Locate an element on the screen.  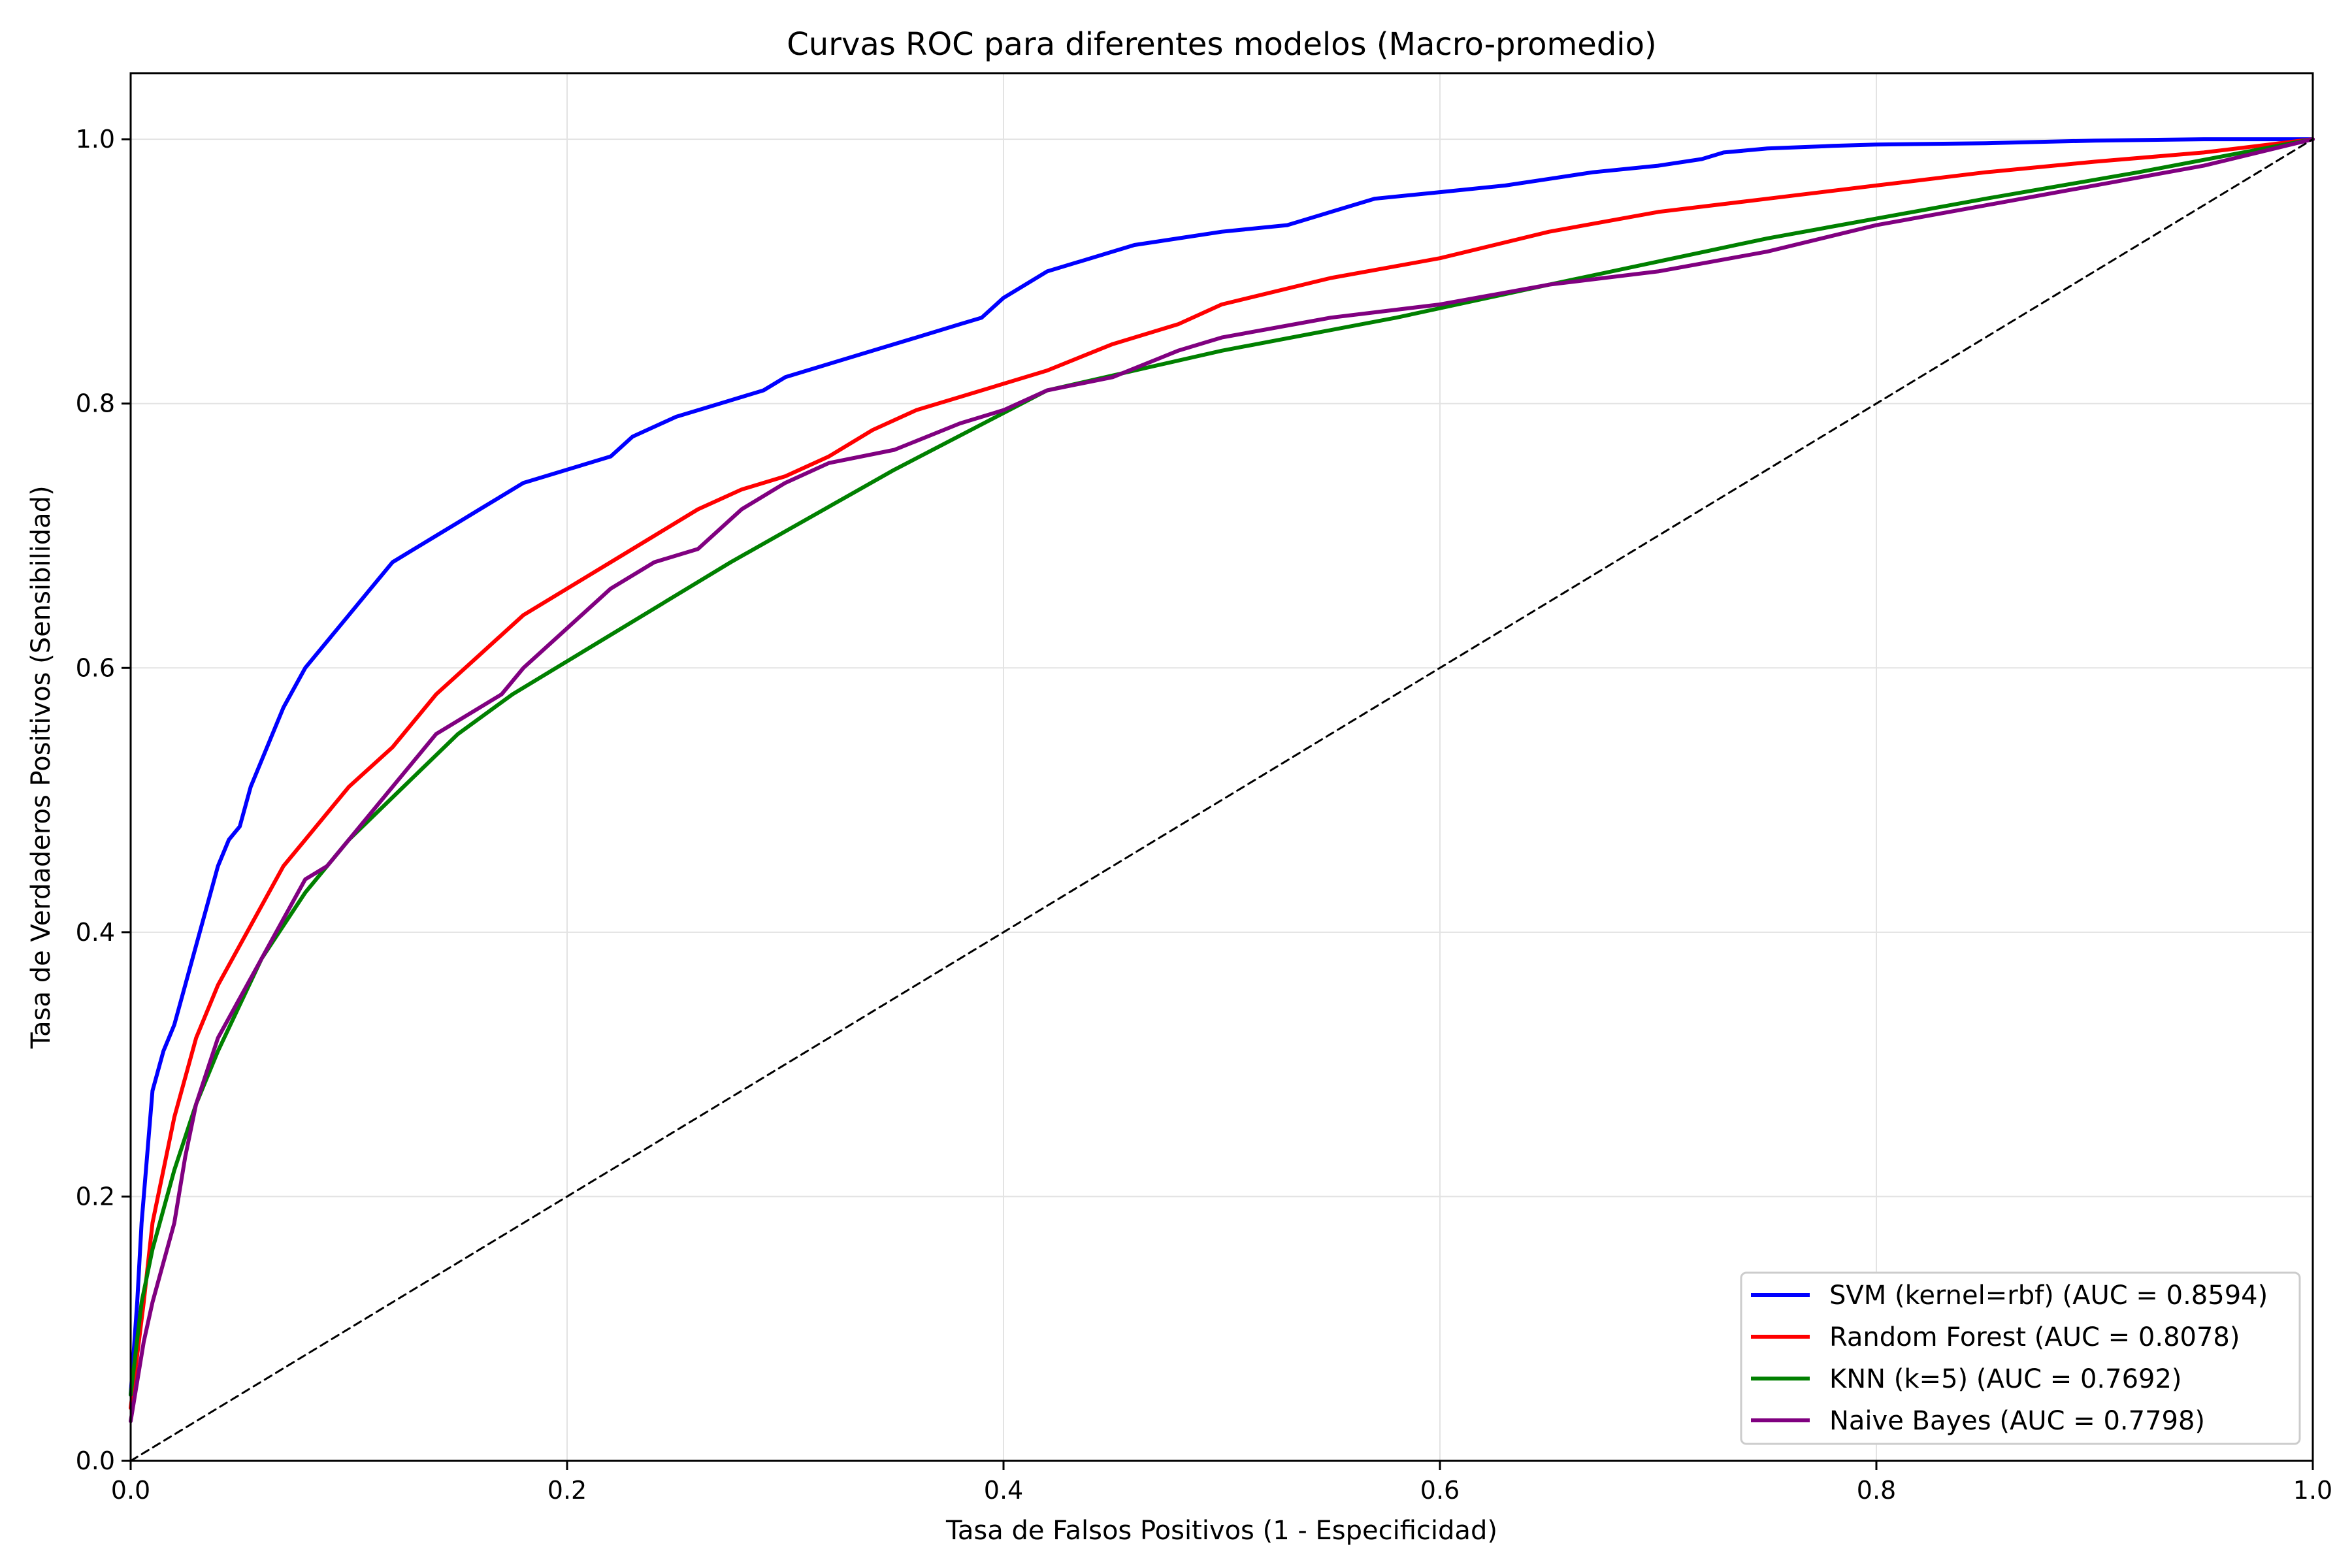
y-tick-label: 0.8 is located at coordinates (95, 403).